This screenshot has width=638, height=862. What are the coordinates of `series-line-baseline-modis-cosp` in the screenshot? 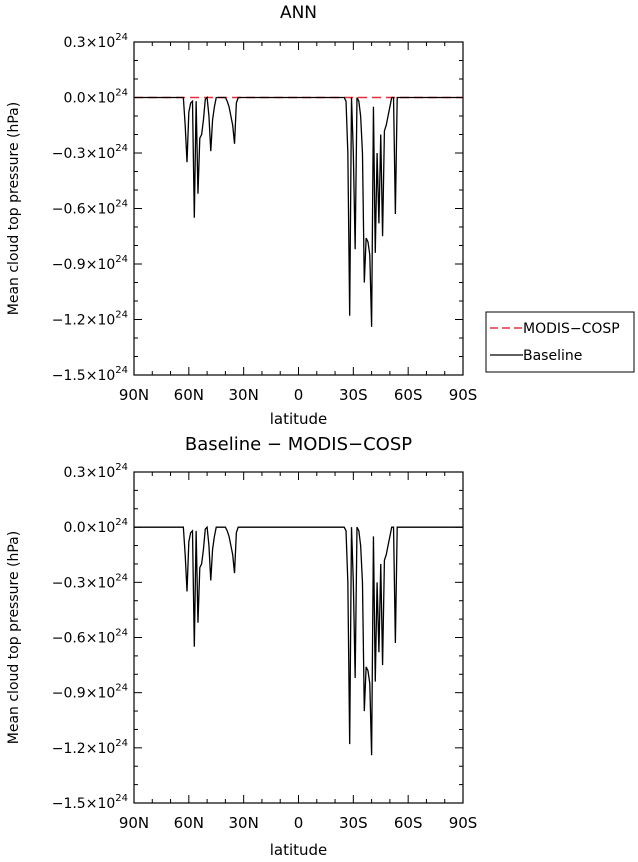 It's located at (298, 640).